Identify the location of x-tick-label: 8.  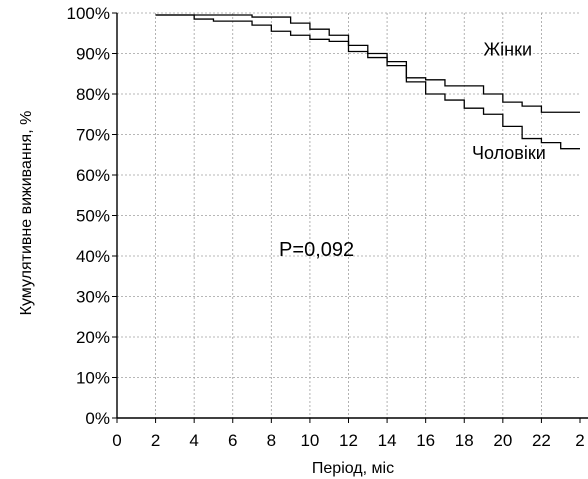
(271, 440).